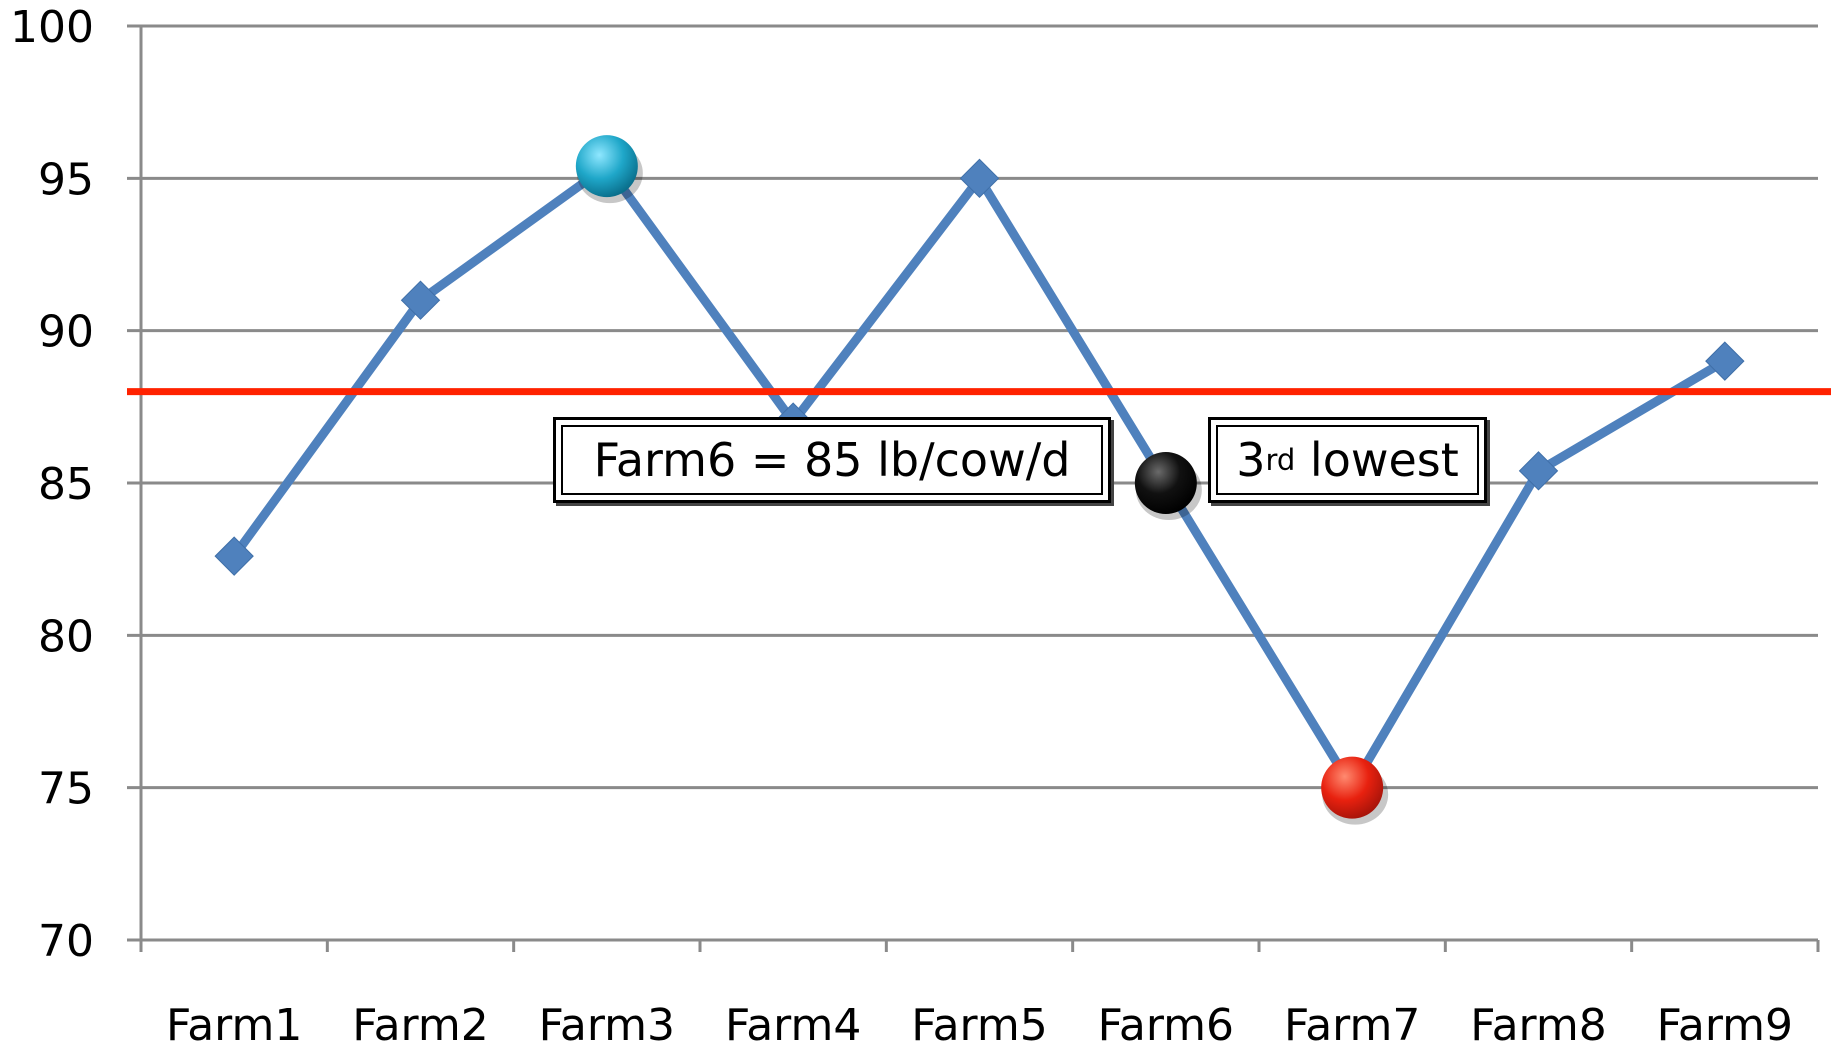 Image resolution: width=1831 pixels, height=1048 pixels. Describe the element at coordinates (66, 941) in the screenshot. I see `y-tick-label-70: 70` at that location.